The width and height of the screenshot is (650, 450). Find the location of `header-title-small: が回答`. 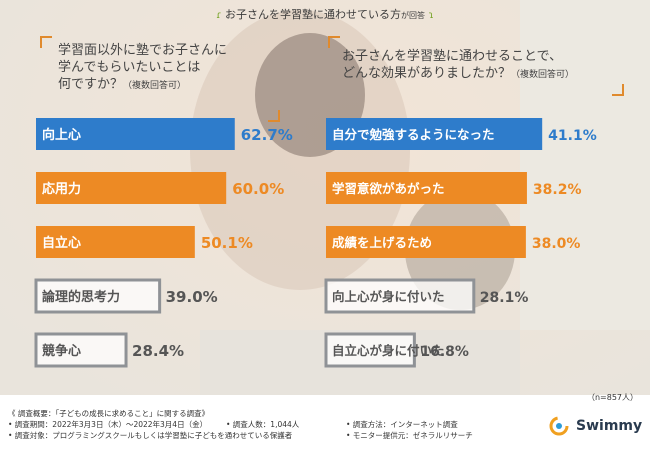

header-title-small: が回答 is located at coordinates (413, 15).